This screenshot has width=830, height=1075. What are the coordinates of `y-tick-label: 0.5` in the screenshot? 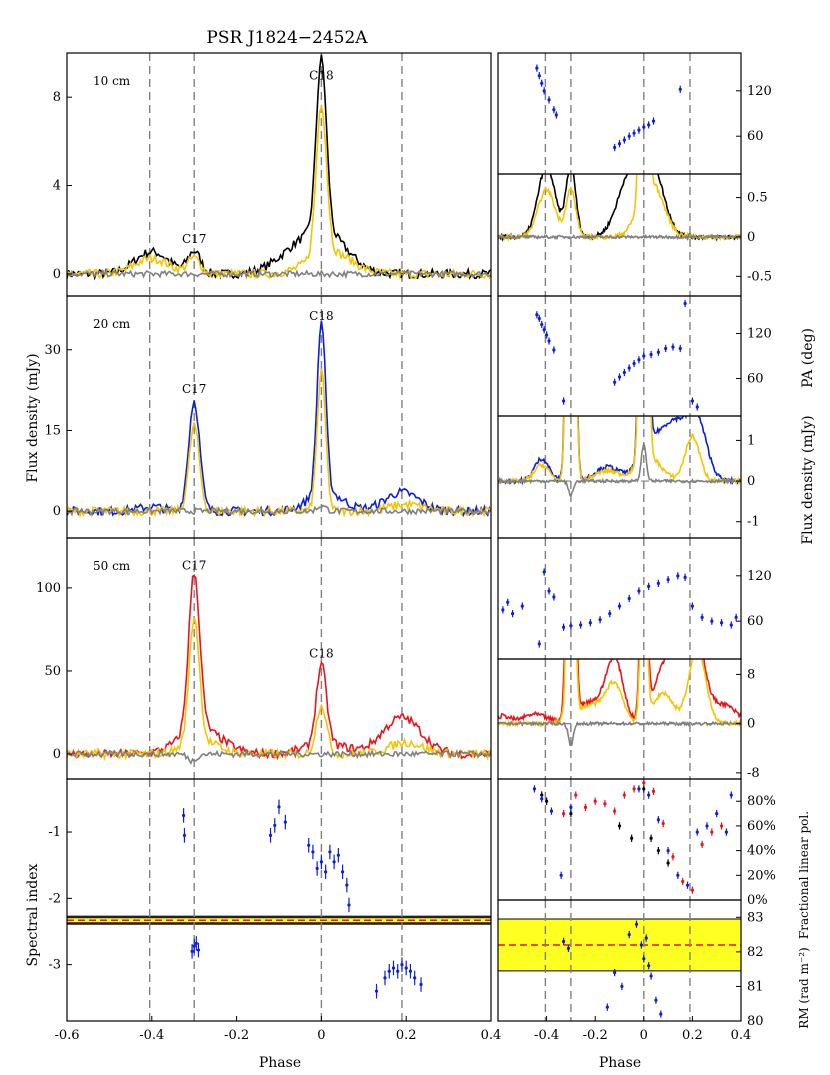 It's located at (757, 198).